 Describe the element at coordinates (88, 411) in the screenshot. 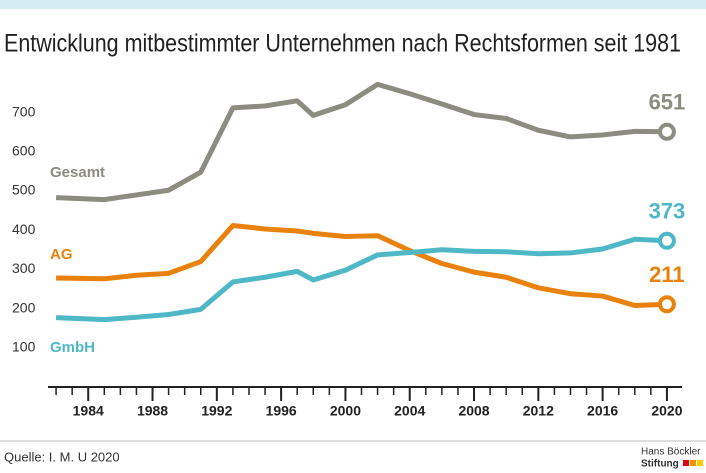

I see `x-tick-label: 1984` at that location.